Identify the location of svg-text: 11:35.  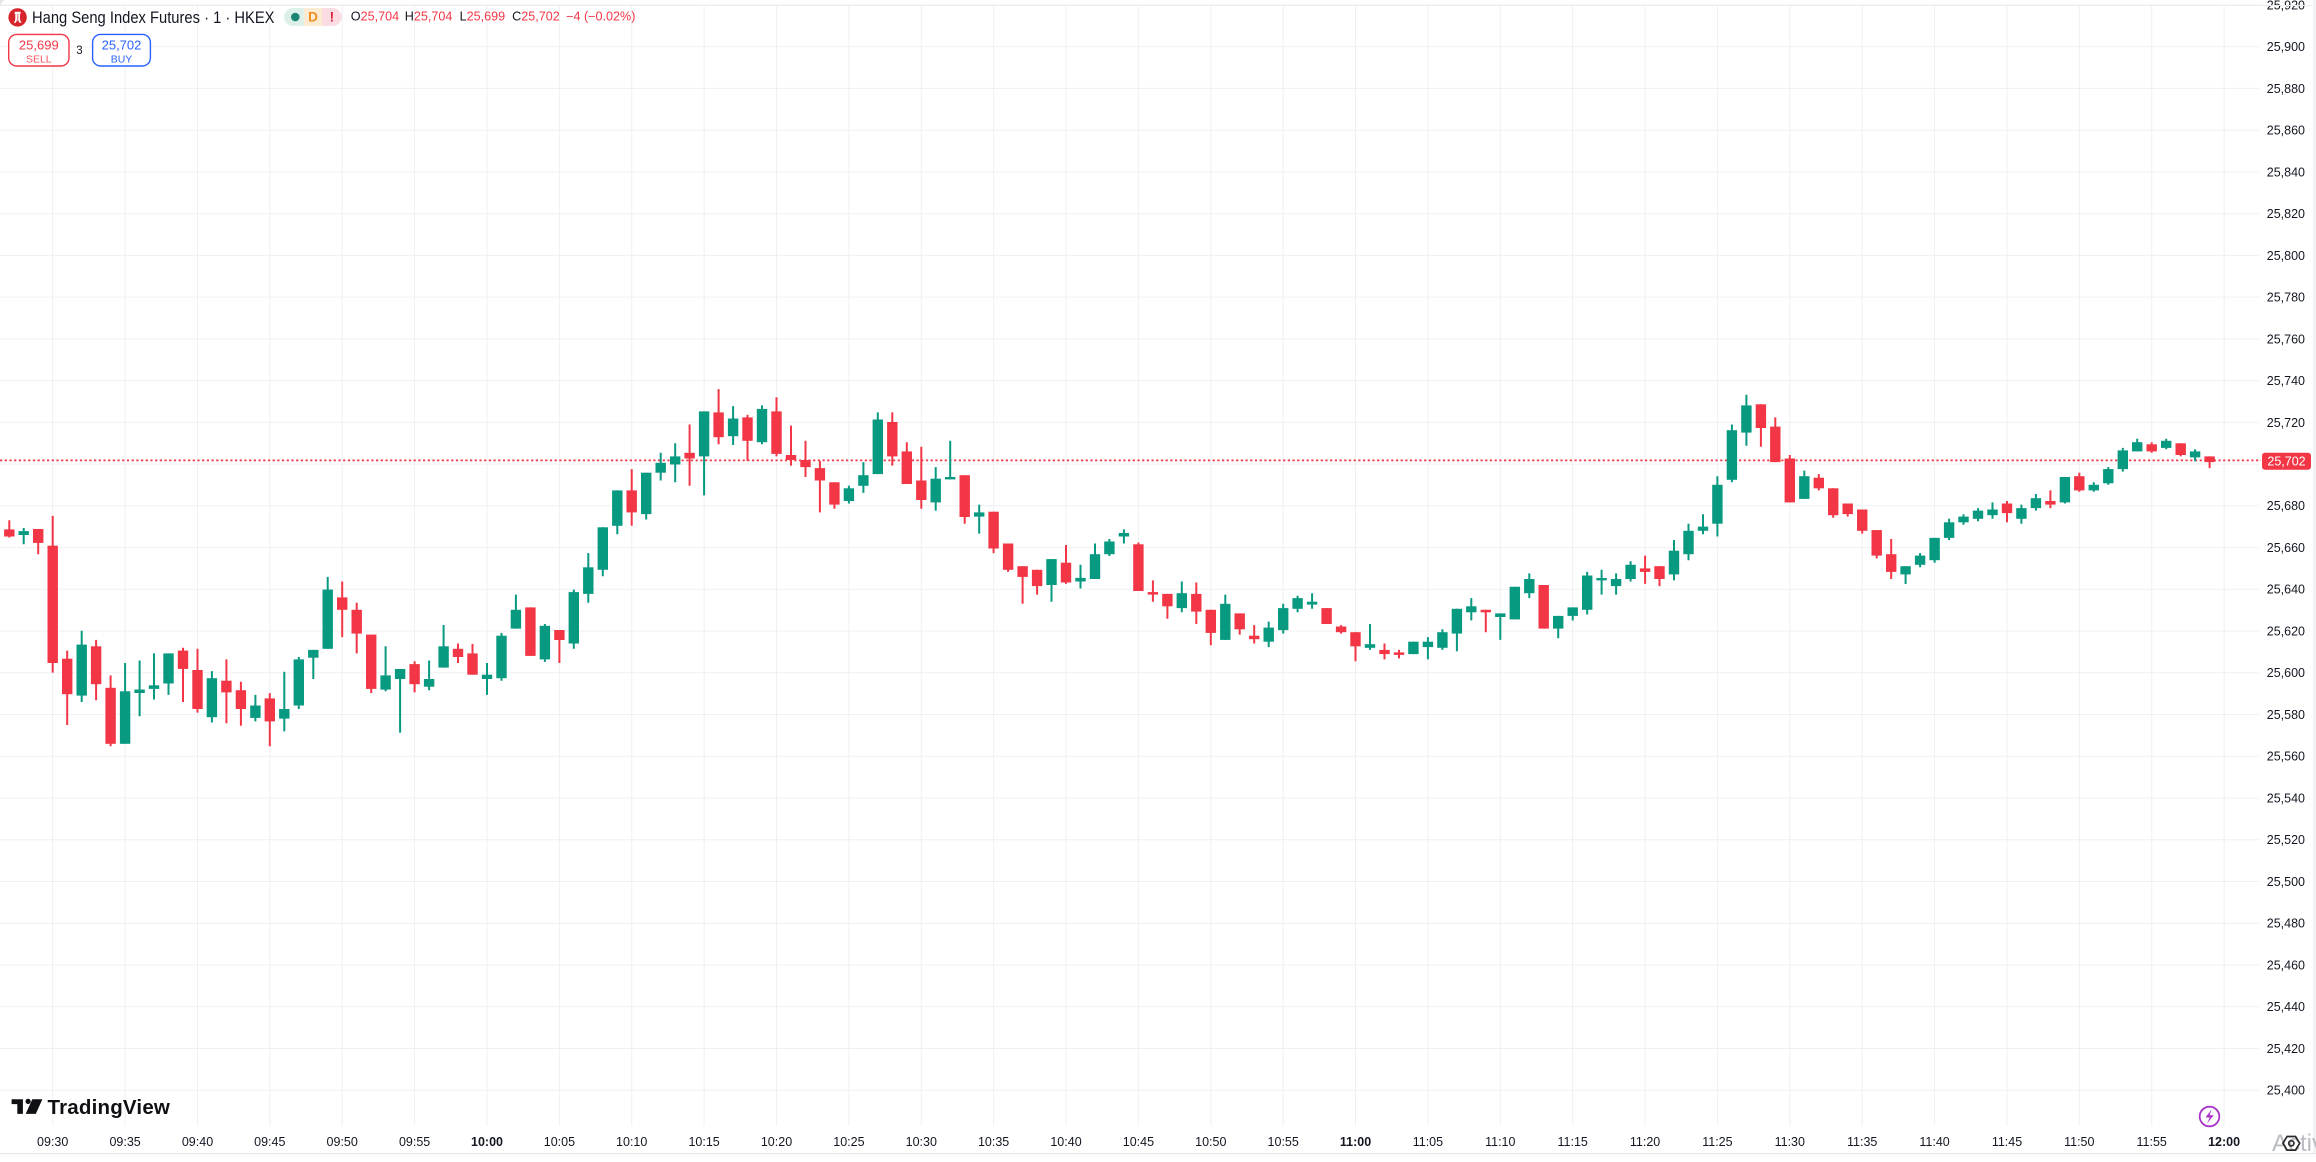
(1862, 1142).